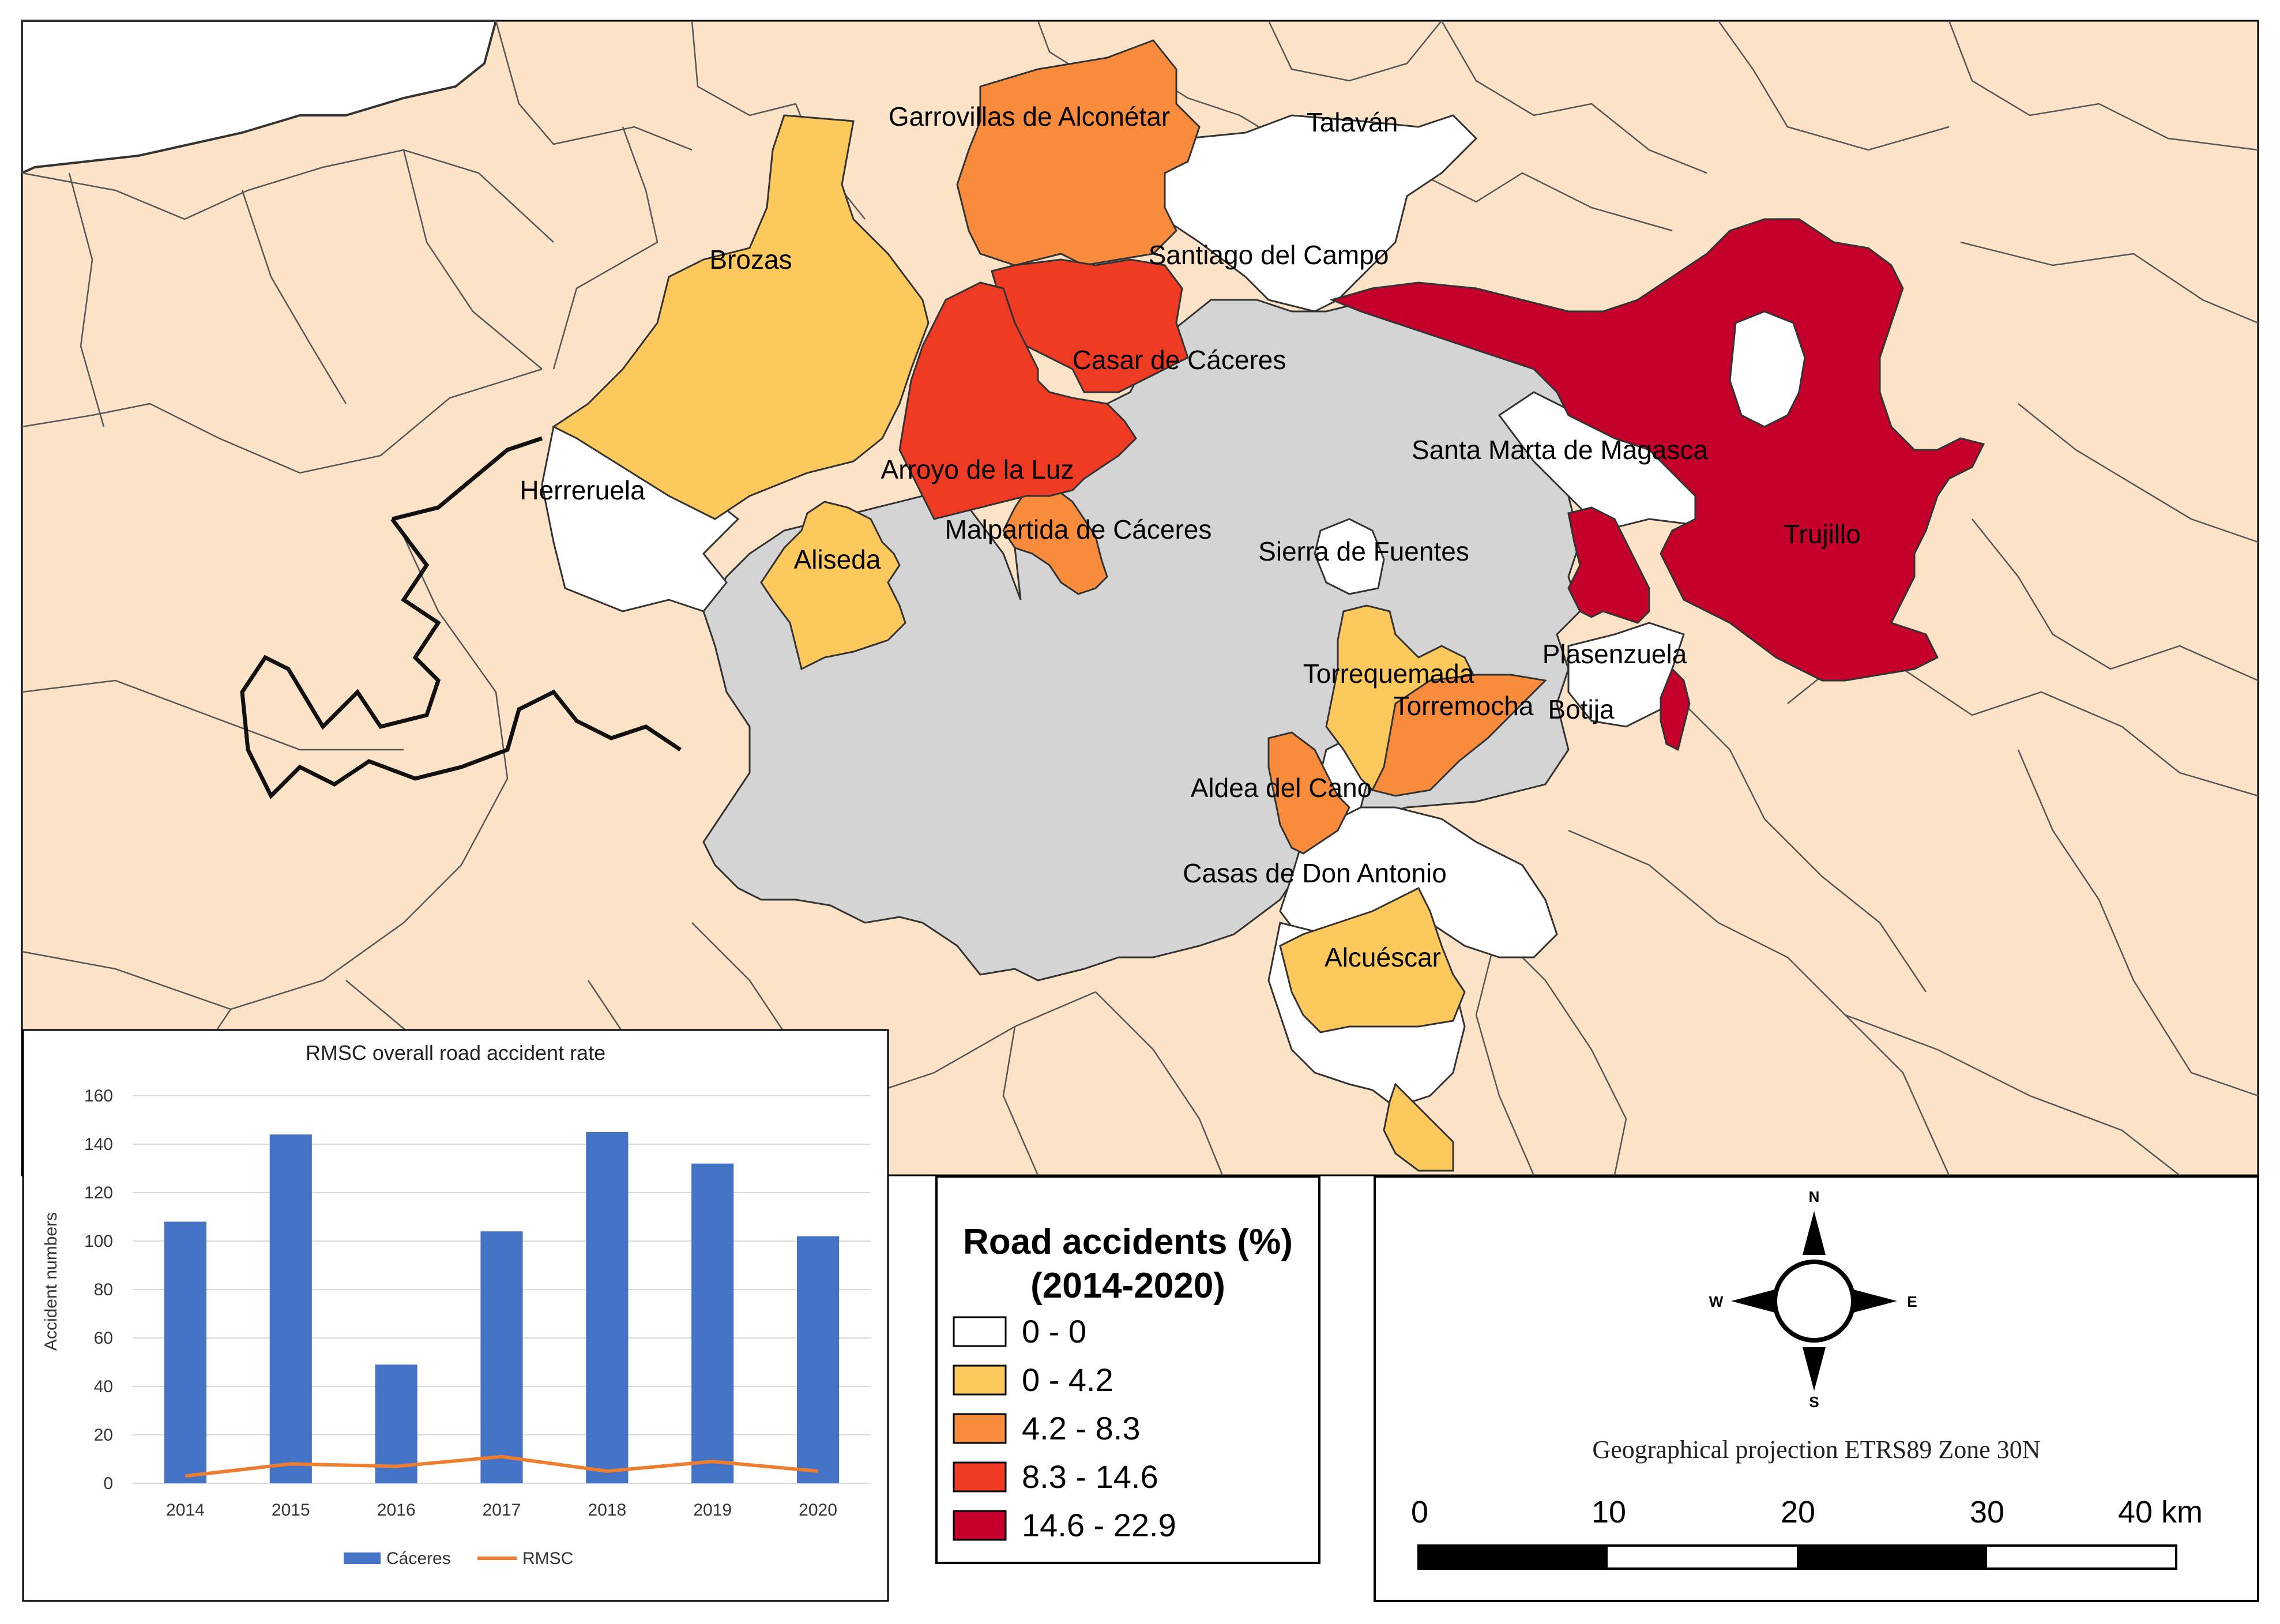  I want to click on map-label-brozas: Brozas, so click(750, 260).